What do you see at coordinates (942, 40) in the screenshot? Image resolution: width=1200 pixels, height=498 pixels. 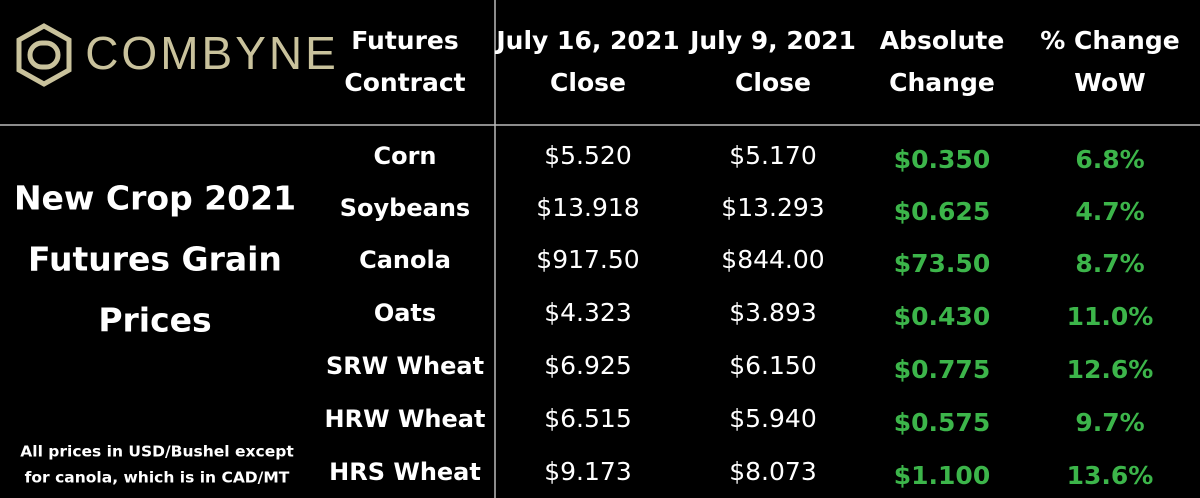 I see `column-header: Absolute` at bounding box center [942, 40].